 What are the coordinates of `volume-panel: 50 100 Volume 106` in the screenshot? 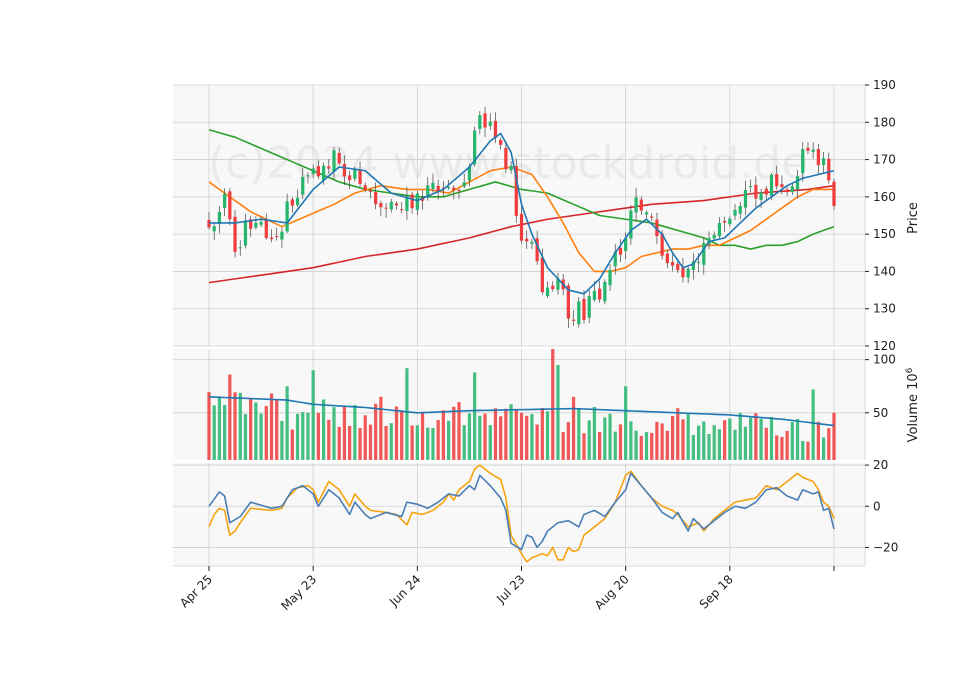 It's located at (547, 404).